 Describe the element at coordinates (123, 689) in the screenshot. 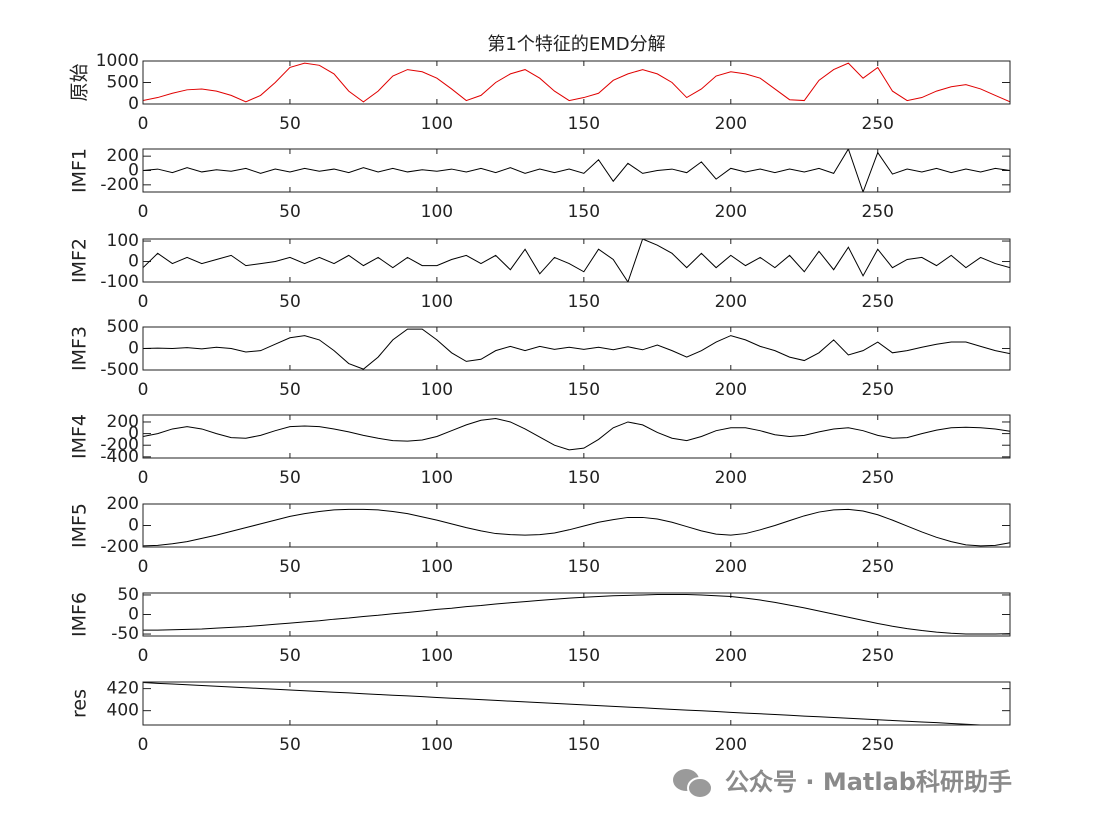

I see `y-tick-label: 420` at that location.